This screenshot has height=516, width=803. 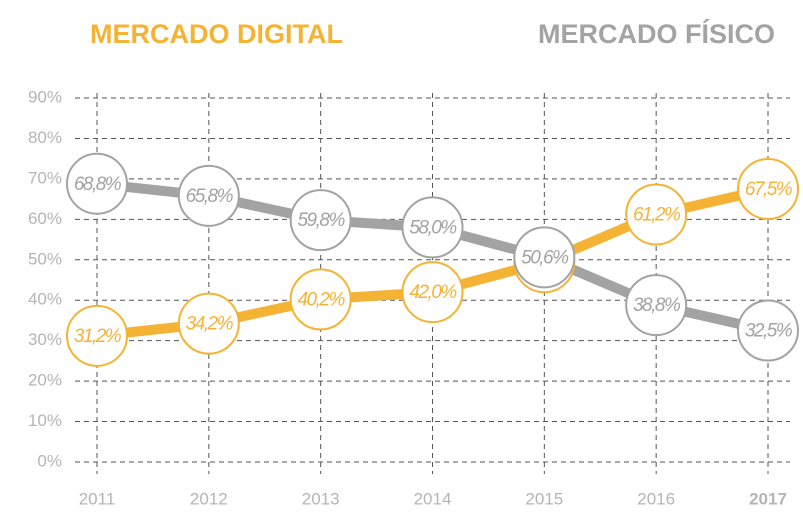 What do you see at coordinates (45, 339) in the screenshot?
I see `y-tick-label: 30%` at bounding box center [45, 339].